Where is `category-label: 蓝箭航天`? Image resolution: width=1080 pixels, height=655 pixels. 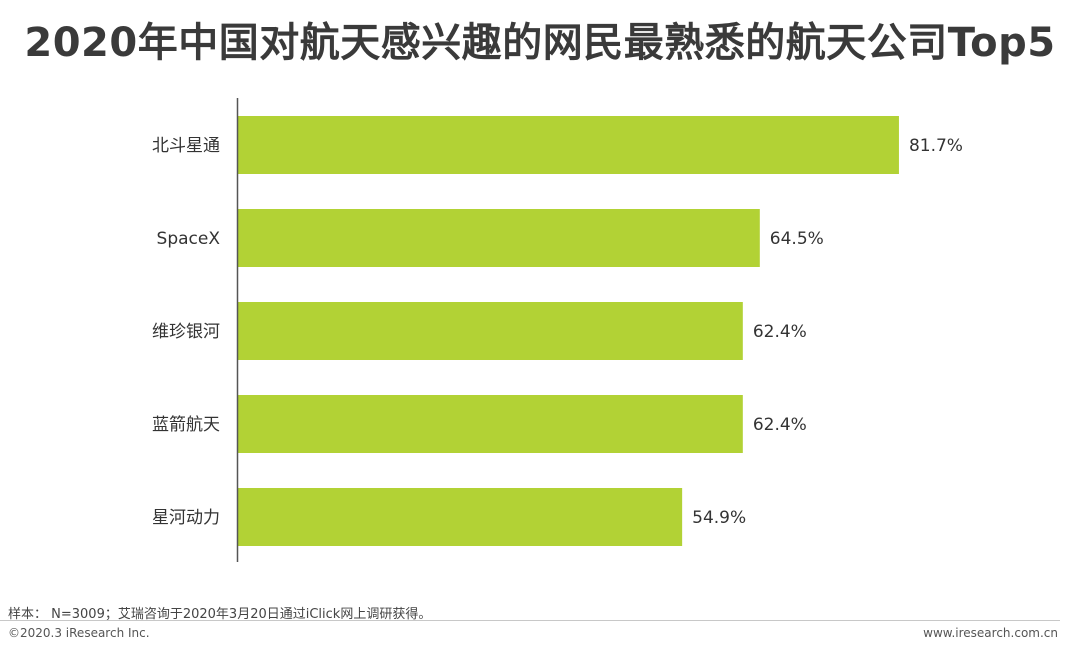
category-label: 蓝箭航天 is located at coordinates (186, 425).